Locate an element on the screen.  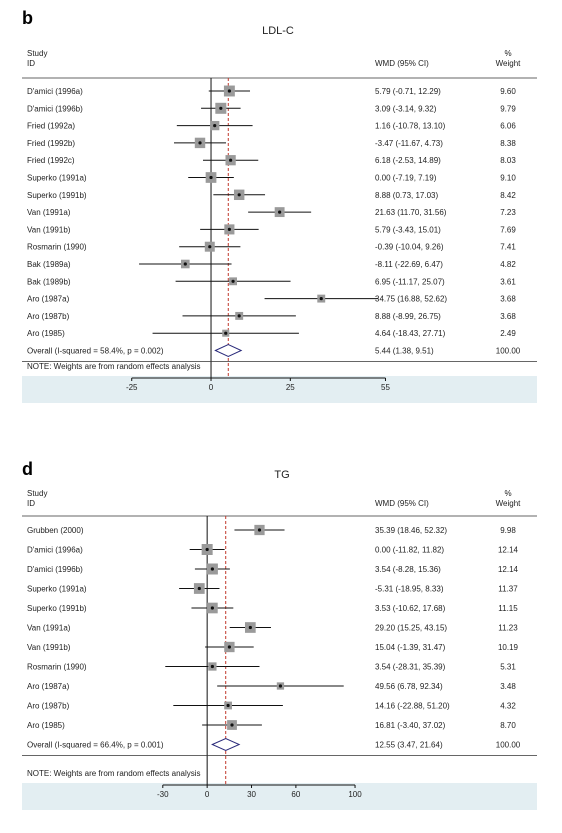
ci-text: 8.88 (0.73, 17.03) is located at coordinates (406, 195).